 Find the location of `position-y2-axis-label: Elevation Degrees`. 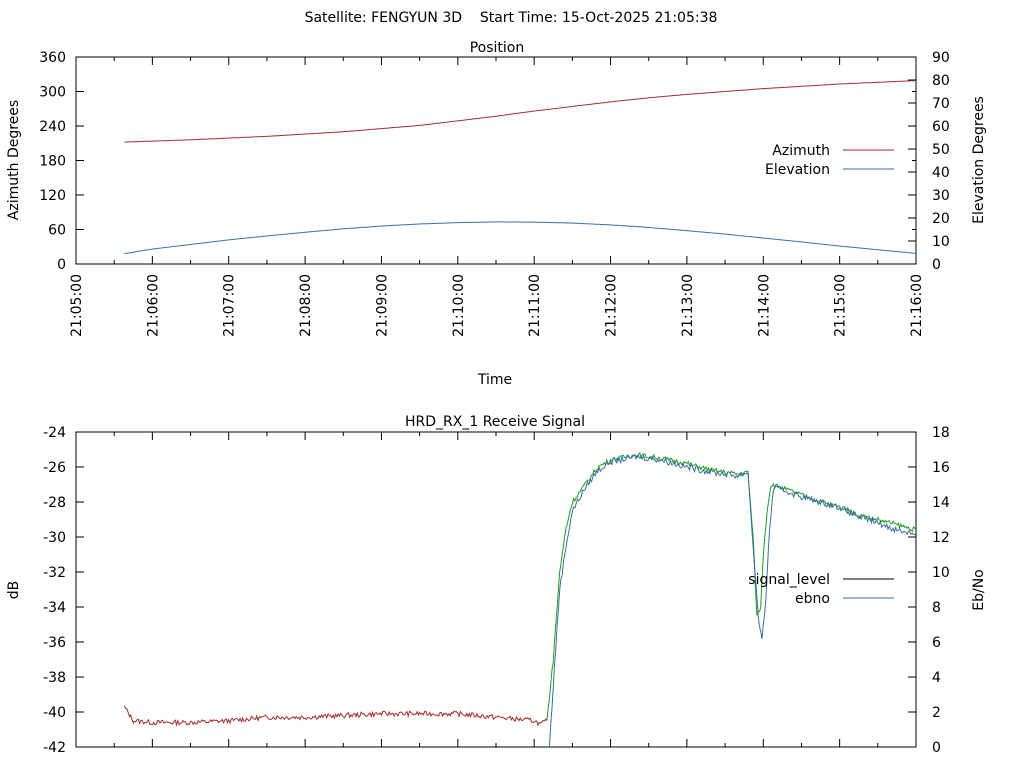

position-y2-axis-label: Elevation Degrees is located at coordinates (979, 160).